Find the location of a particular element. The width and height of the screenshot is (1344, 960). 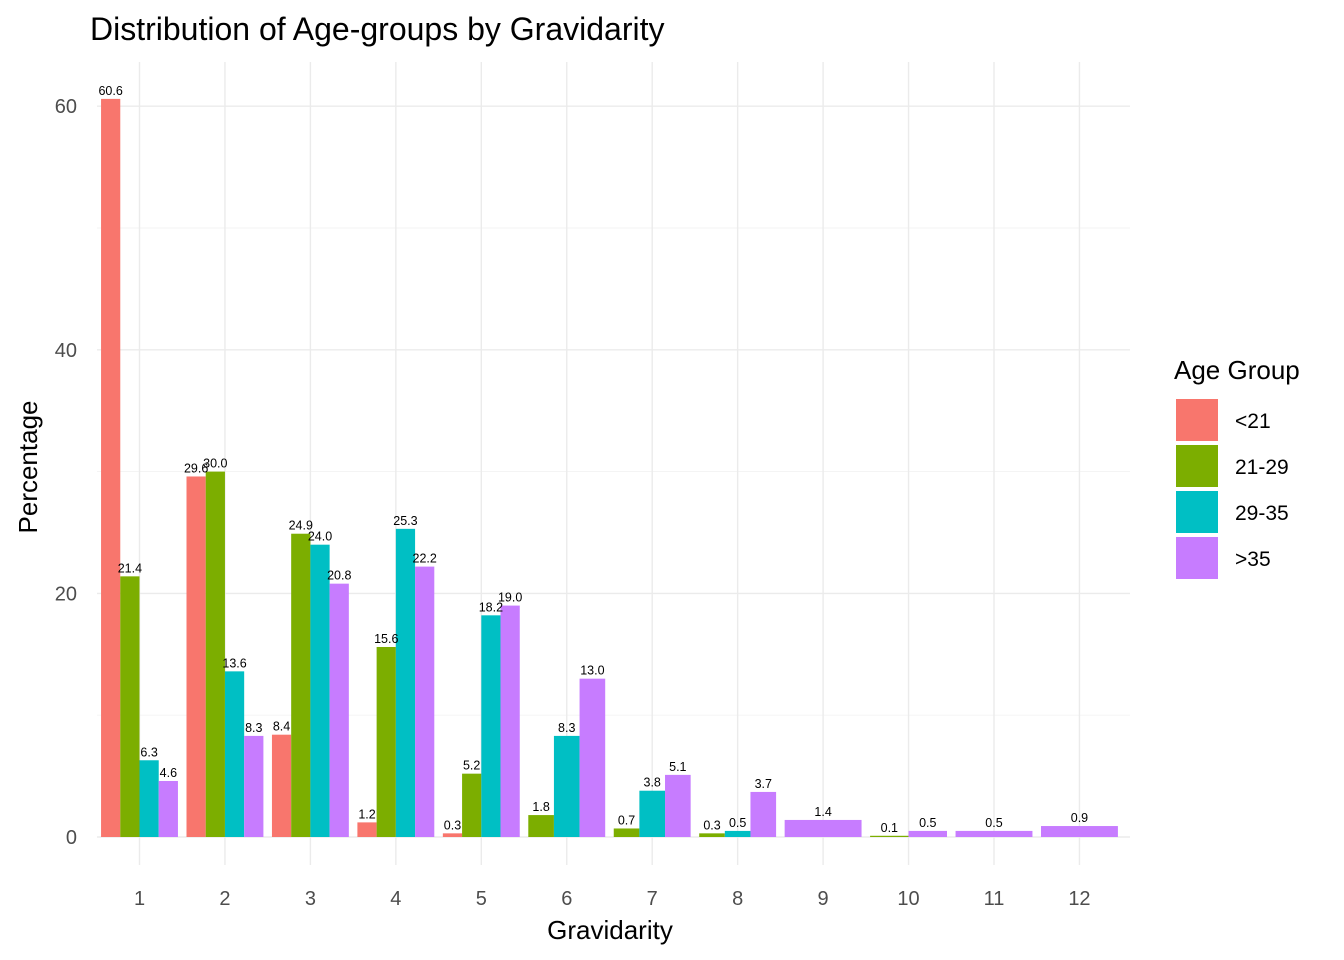

data-label: 3.8 is located at coordinates (652, 783).